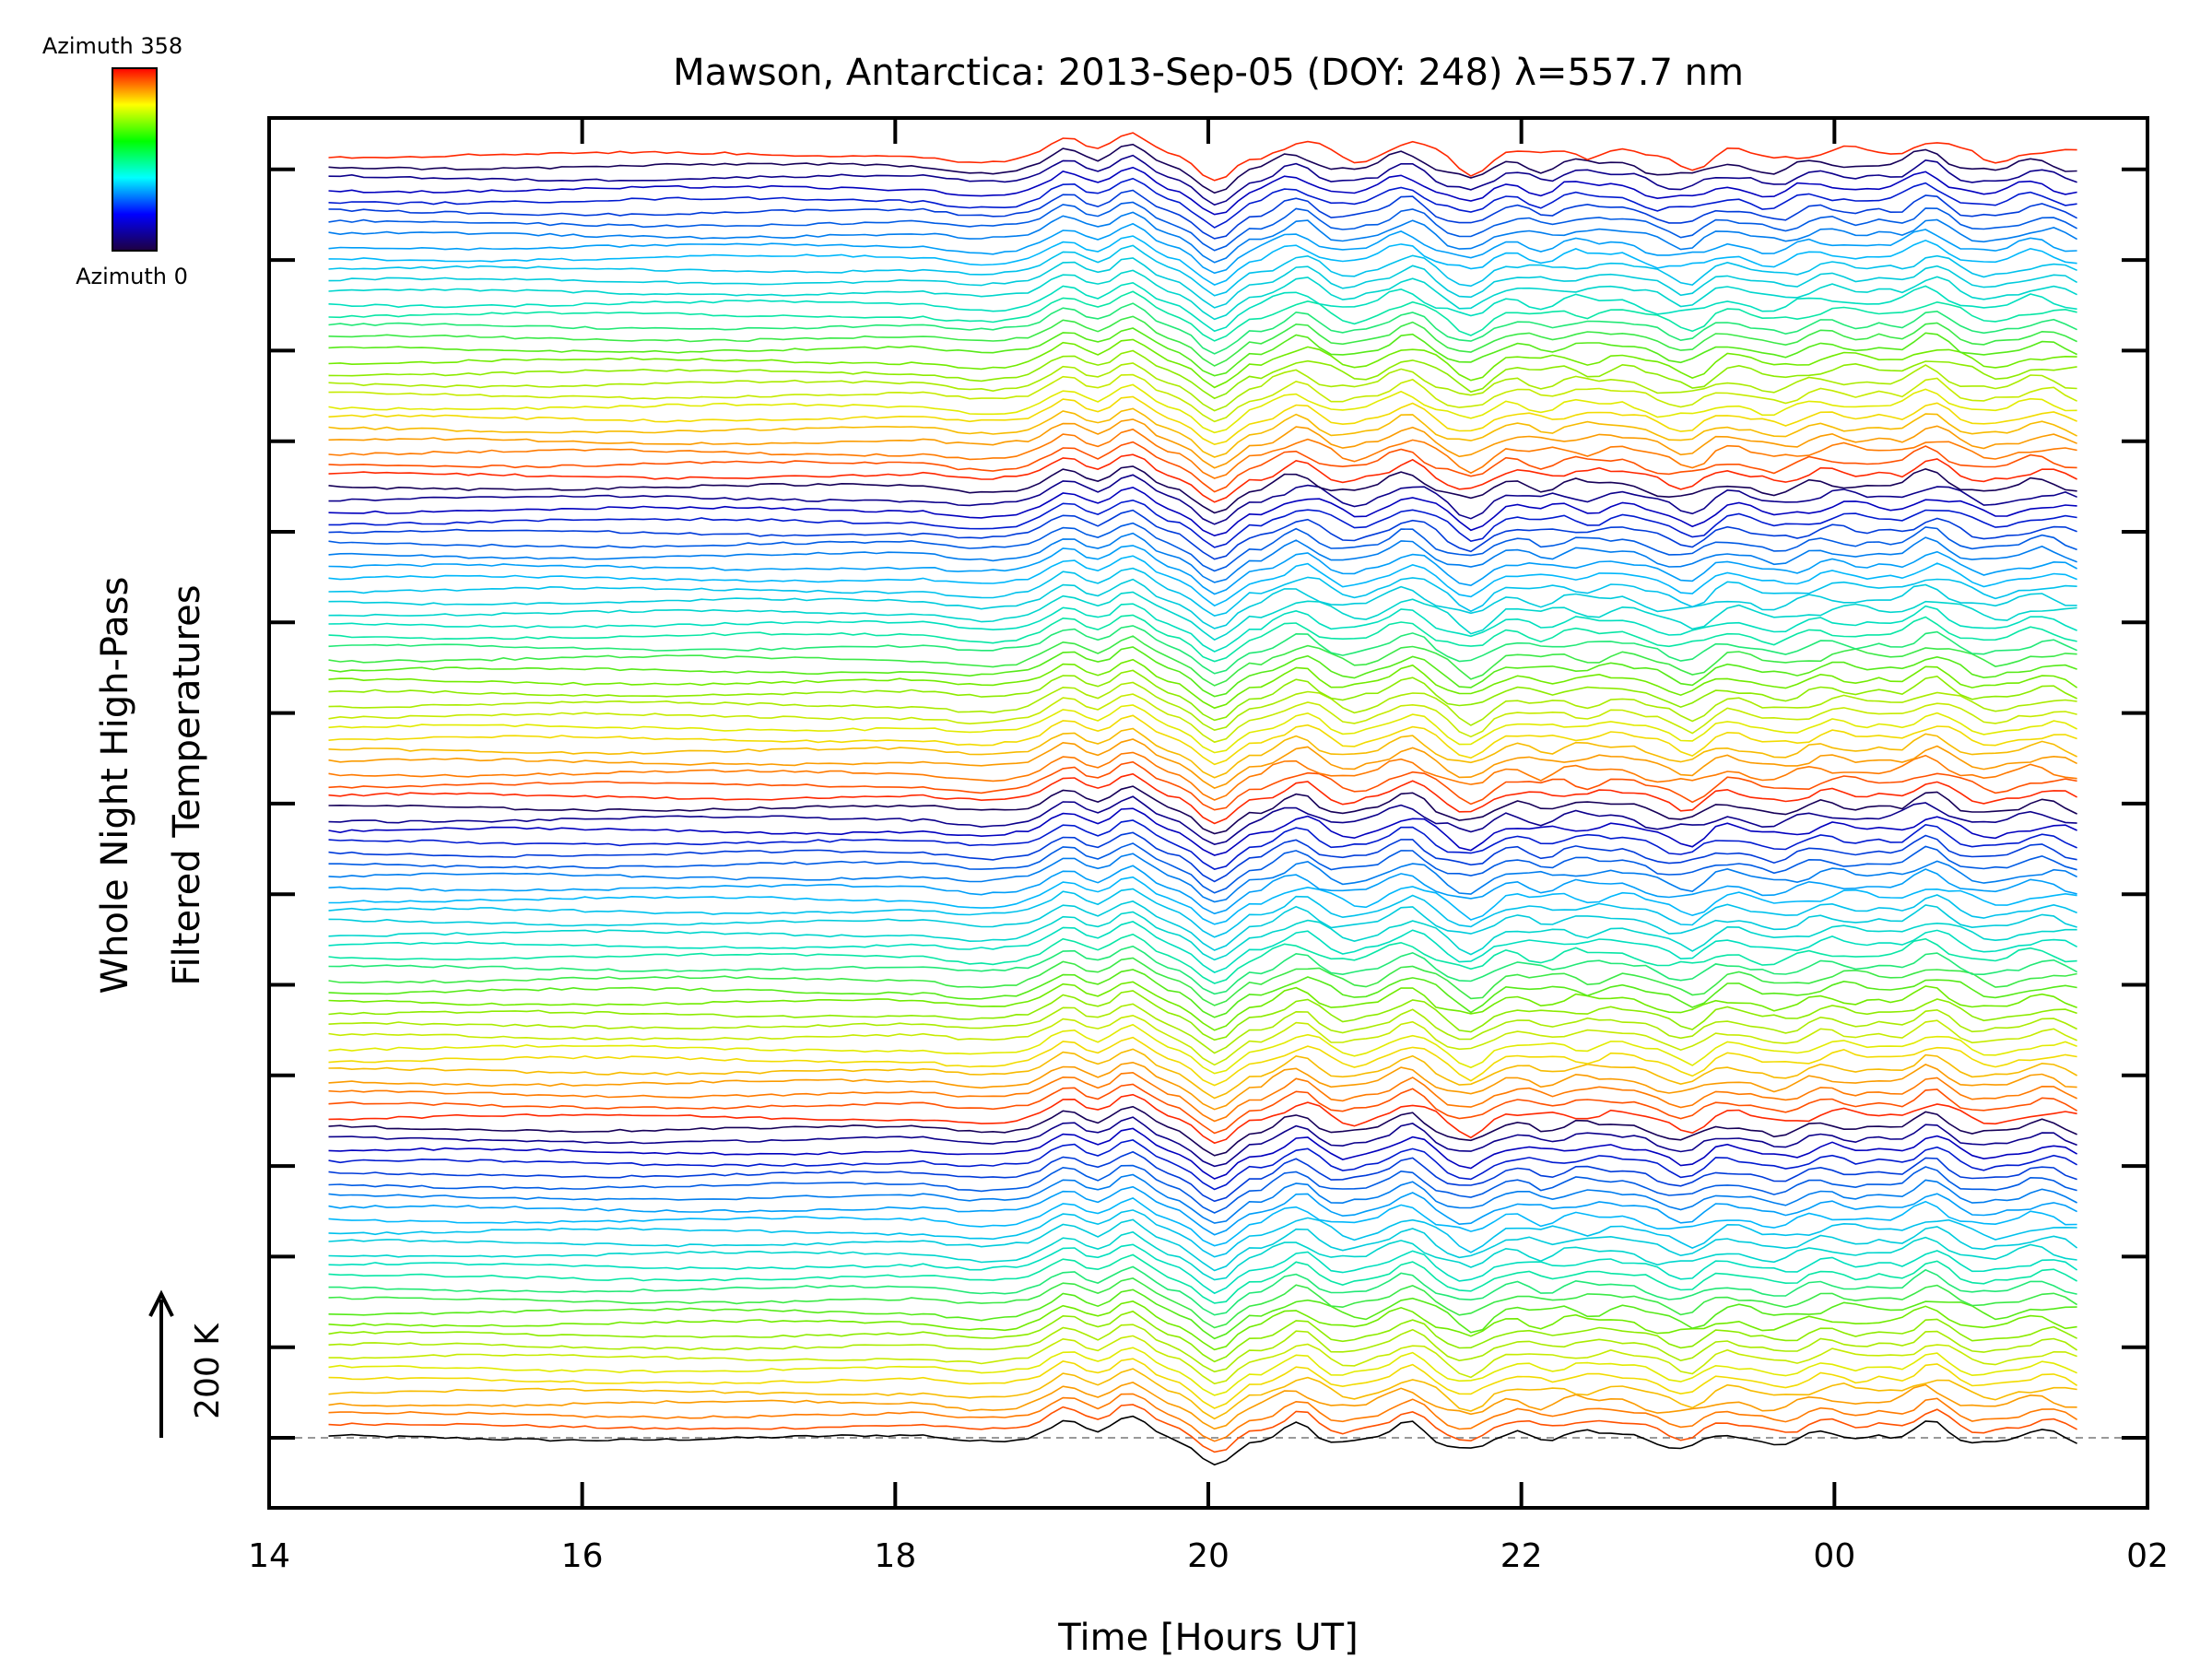 Image resolution: width=2212 pixels, height=1659 pixels. I want to click on x-tick-label-14: 14, so click(269, 1556).